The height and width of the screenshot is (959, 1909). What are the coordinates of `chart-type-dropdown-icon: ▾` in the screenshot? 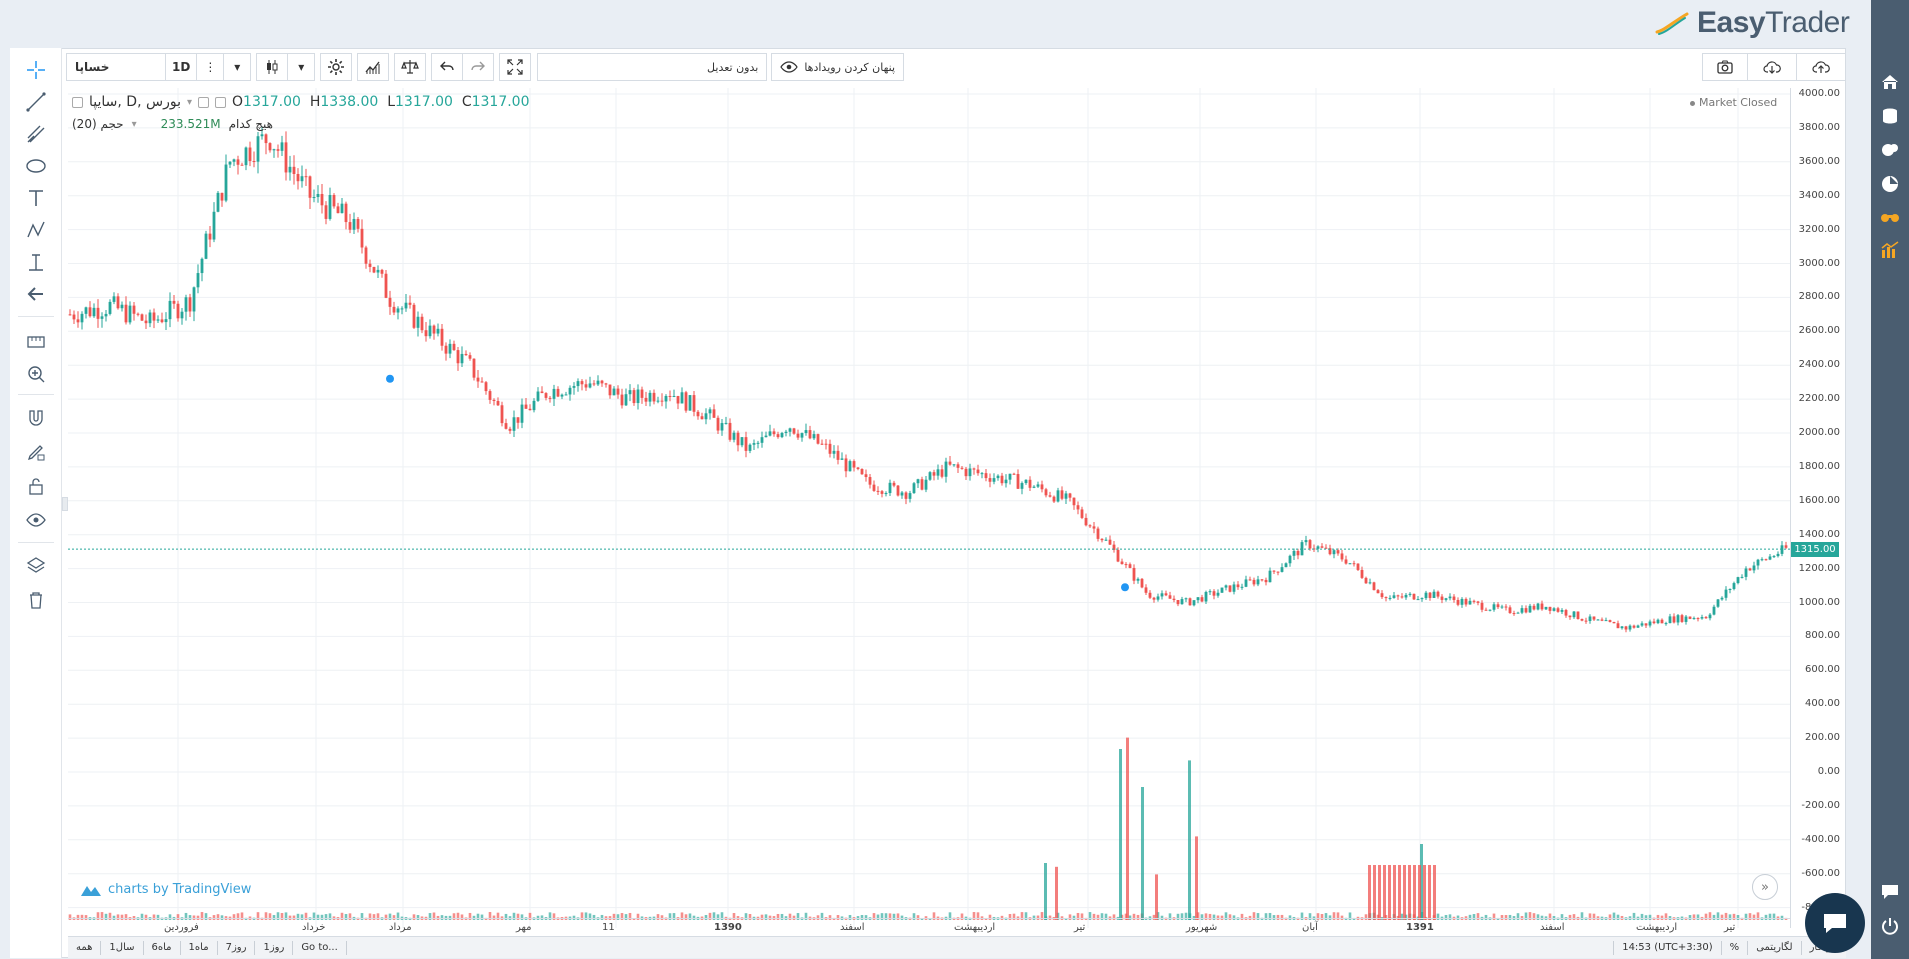 It's located at (301, 67).